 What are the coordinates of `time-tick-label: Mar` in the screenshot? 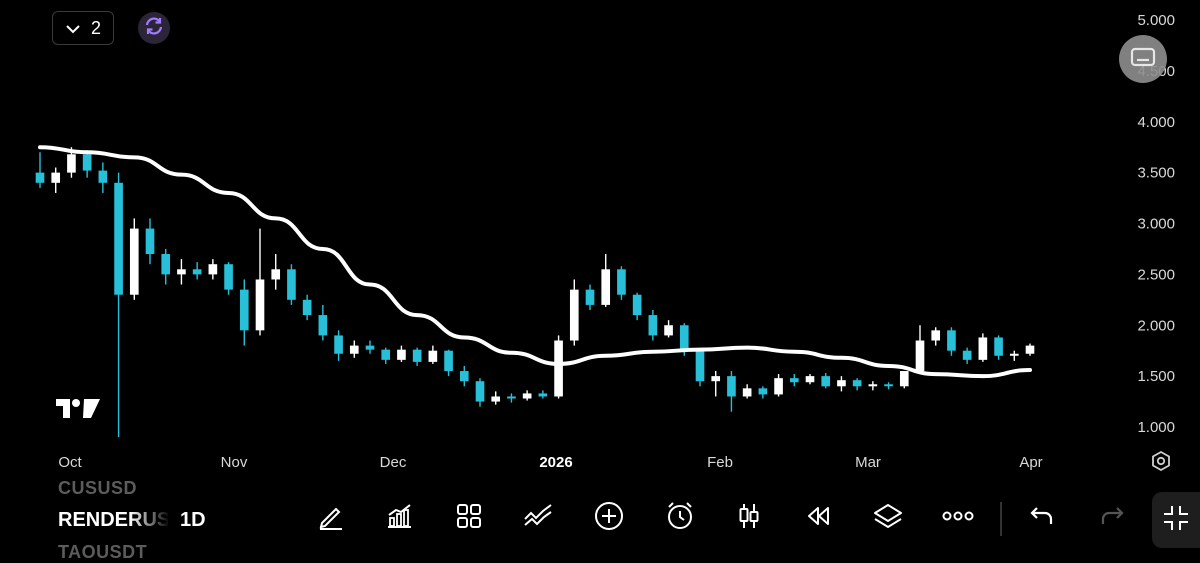 It's located at (868, 462).